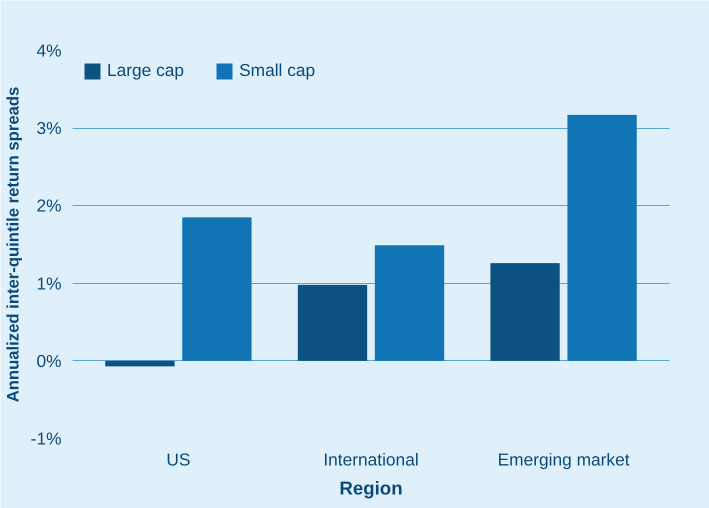 This screenshot has width=709, height=508. I want to click on x-axis-title: Region, so click(371, 488).